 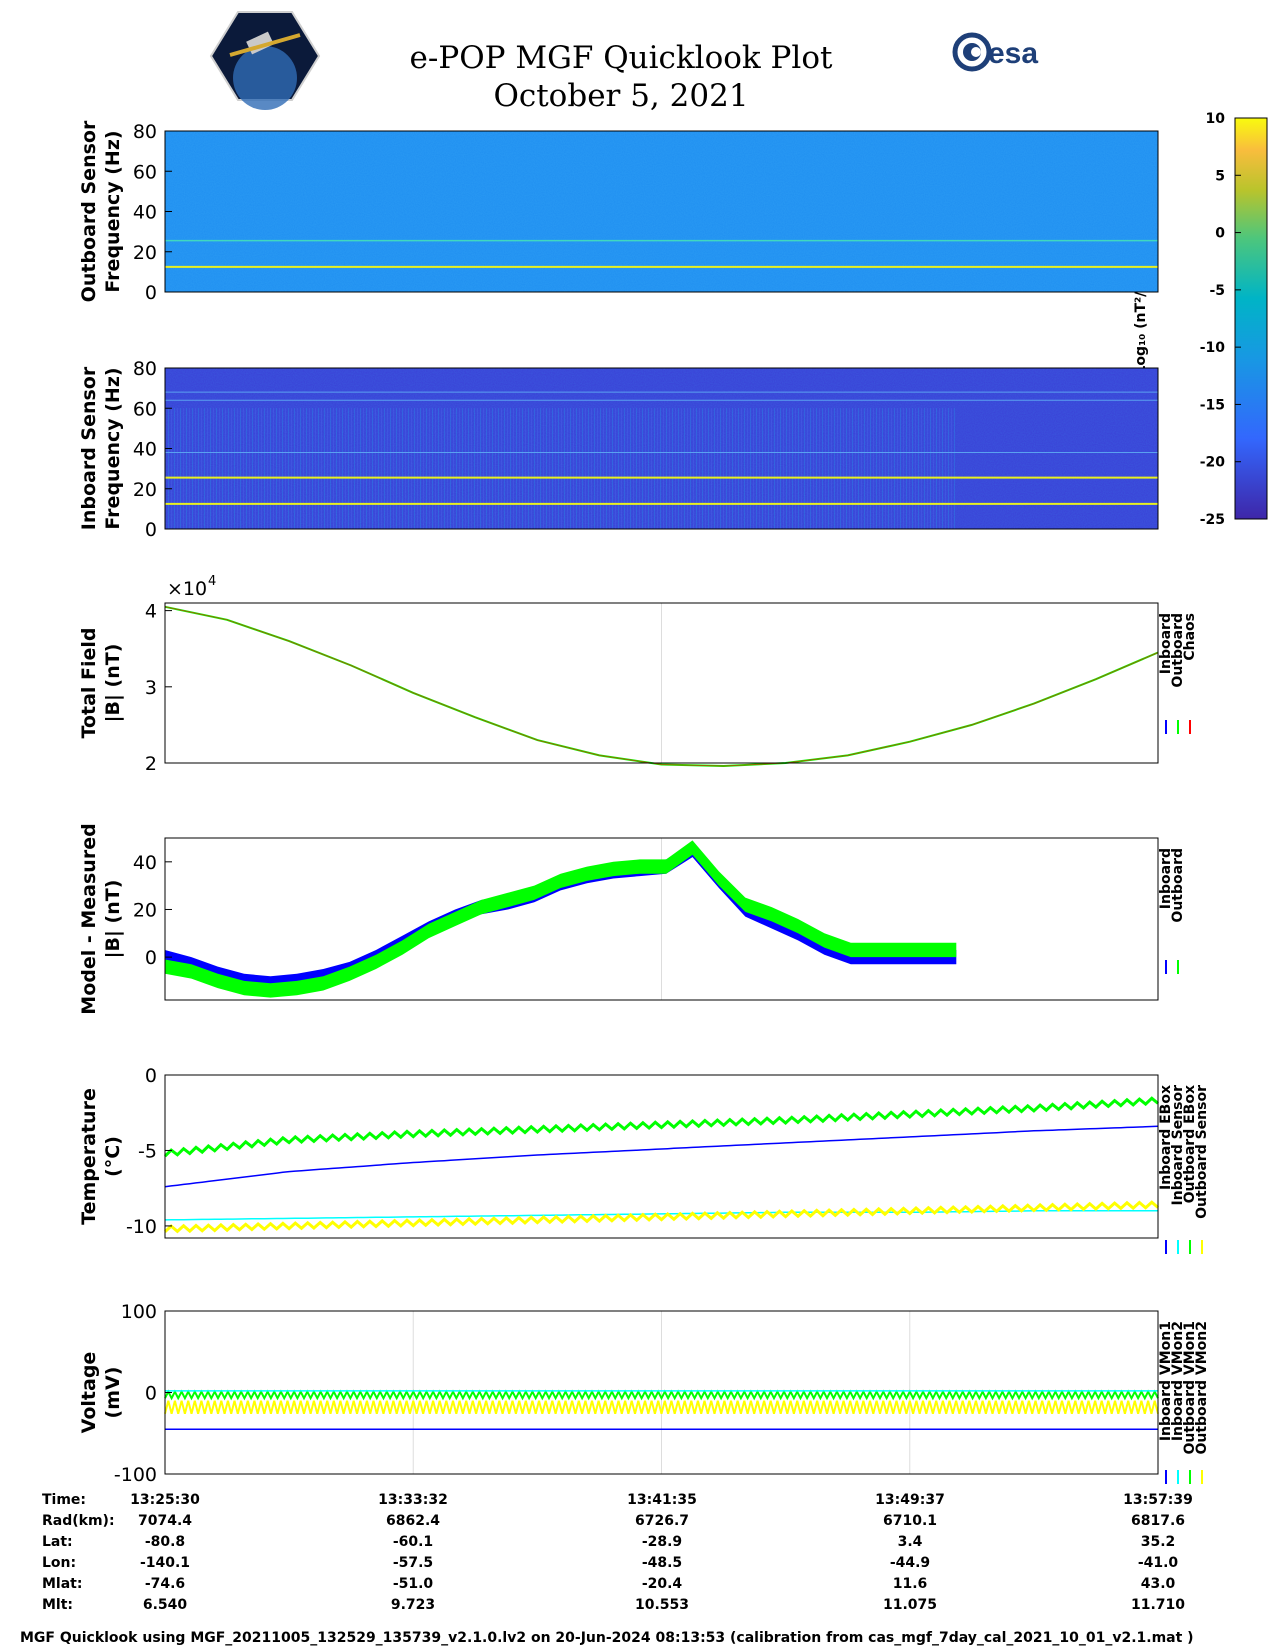 What do you see at coordinates (910, 1500) in the screenshot?
I see `orbit-cell: 13:49:37` at bounding box center [910, 1500].